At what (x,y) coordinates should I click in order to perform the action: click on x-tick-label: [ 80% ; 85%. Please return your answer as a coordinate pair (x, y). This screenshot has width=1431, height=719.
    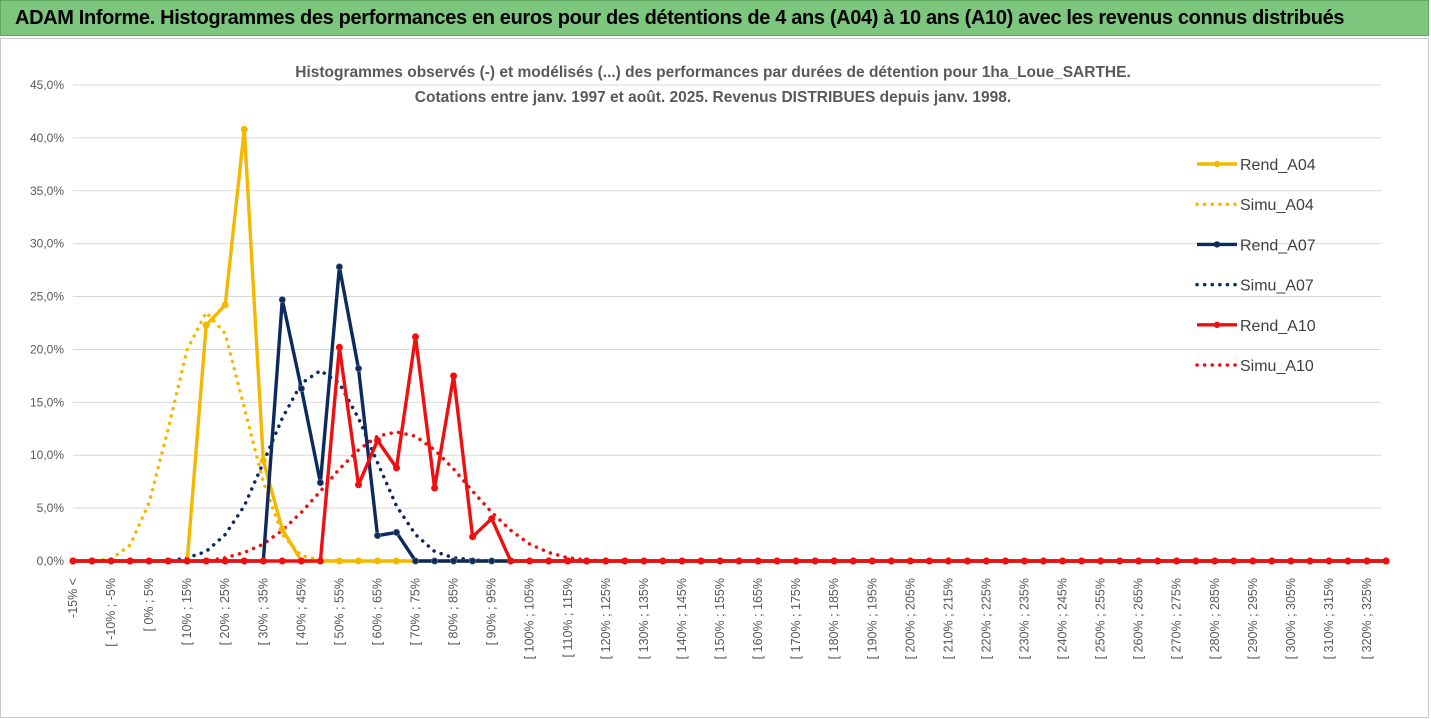
    Looking at the image, I should click on (454, 611).